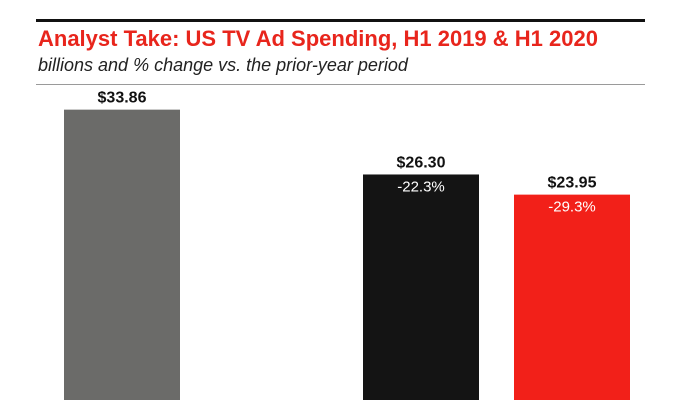  What do you see at coordinates (421, 186) in the screenshot?
I see `change-label-2: -22.3%` at bounding box center [421, 186].